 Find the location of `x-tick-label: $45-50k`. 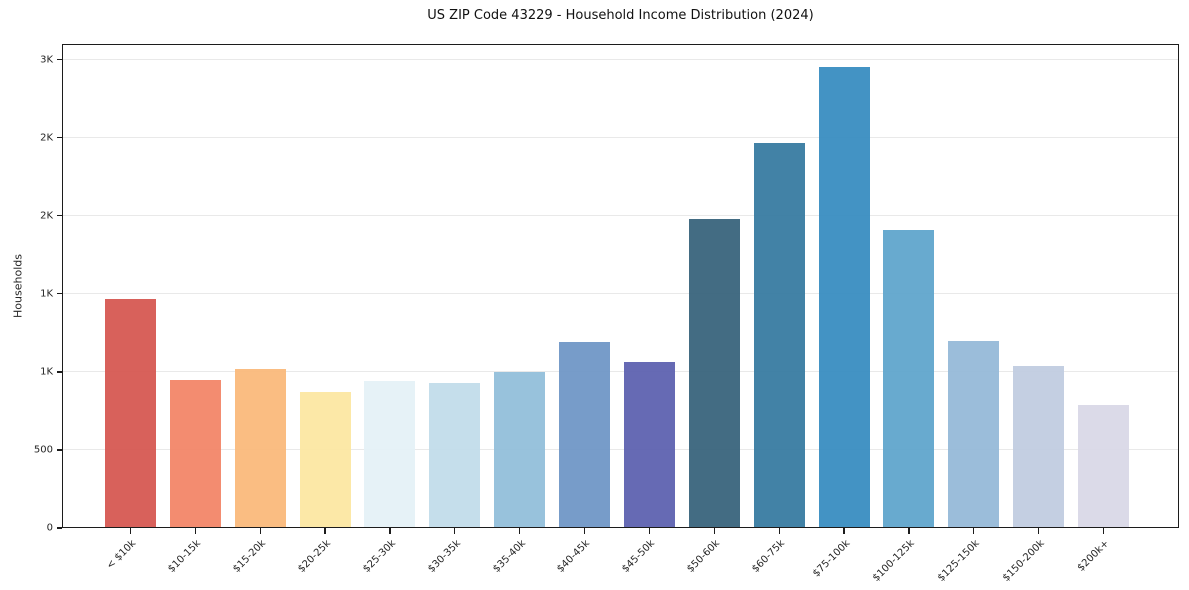

x-tick-label: $45-50k is located at coordinates (639, 556).